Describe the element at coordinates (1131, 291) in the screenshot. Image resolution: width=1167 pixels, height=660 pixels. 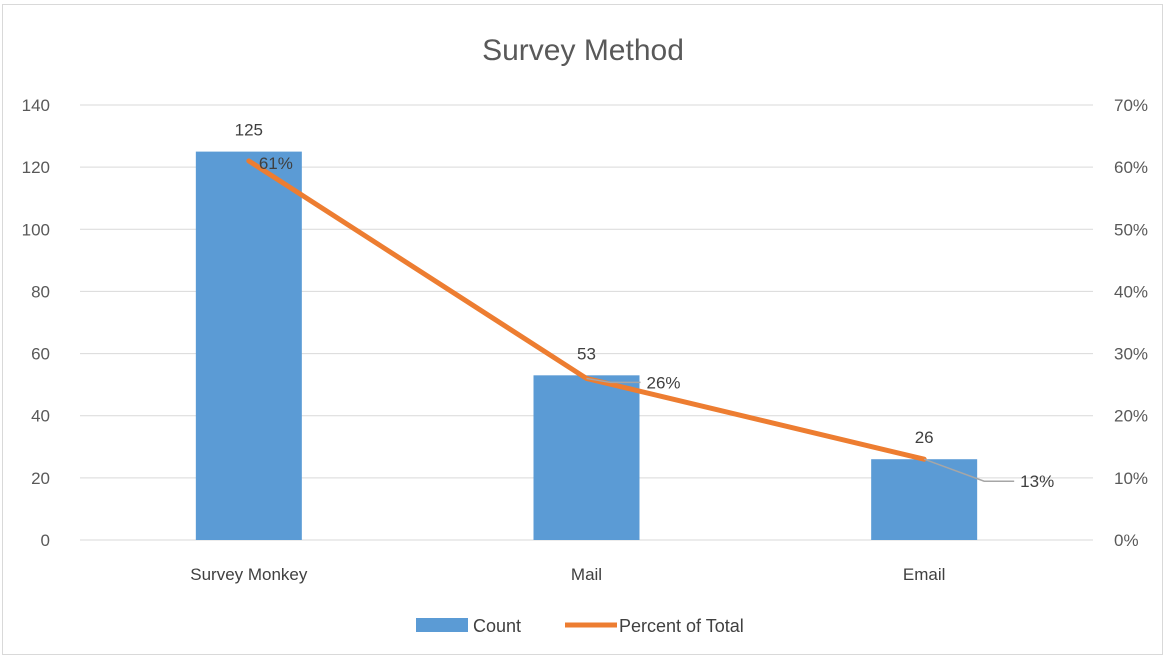
I see `right-tick-label: 40%` at that location.